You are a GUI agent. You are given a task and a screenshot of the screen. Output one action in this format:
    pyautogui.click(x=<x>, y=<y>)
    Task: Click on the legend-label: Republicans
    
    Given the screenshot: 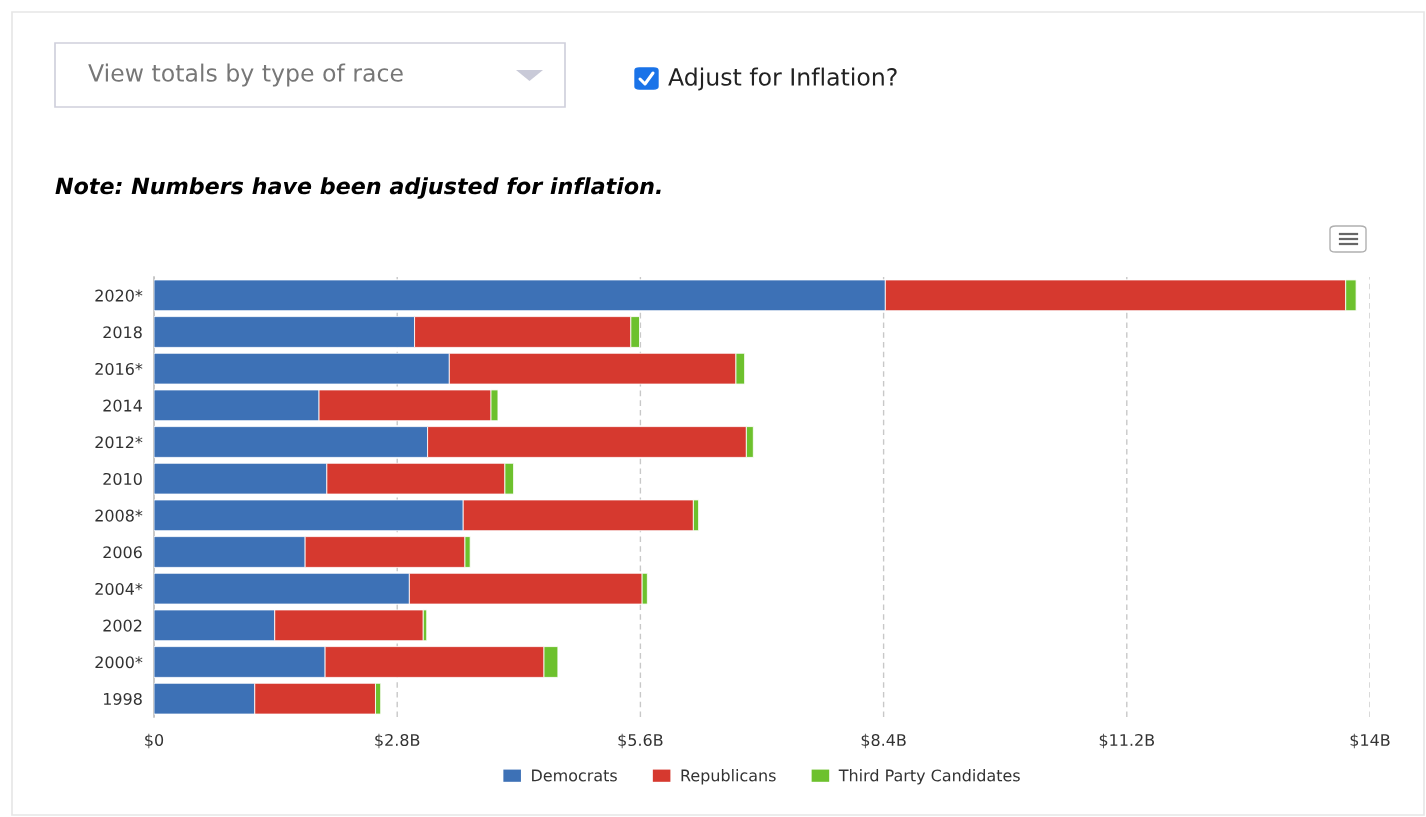 What is the action you would take?
    pyautogui.click(x=728, y=777)
    